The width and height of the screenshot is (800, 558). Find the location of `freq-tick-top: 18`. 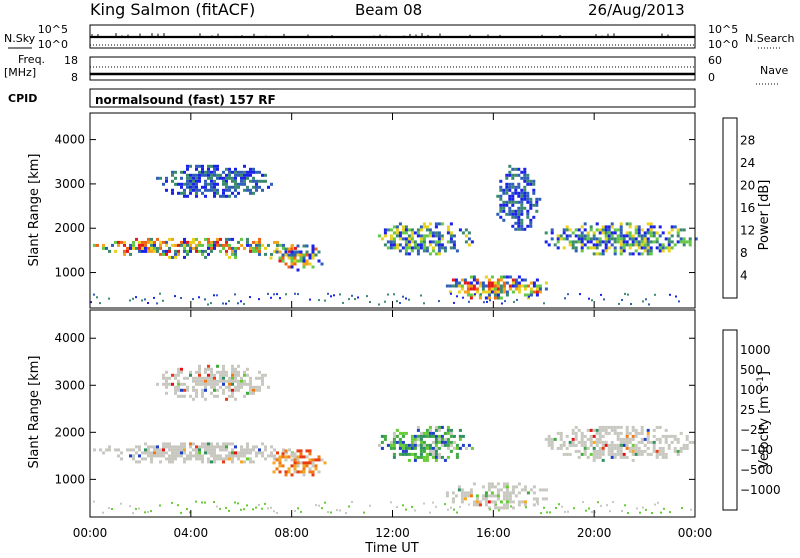

freq-tick-top: 18 is located at coordinates (71, 60).